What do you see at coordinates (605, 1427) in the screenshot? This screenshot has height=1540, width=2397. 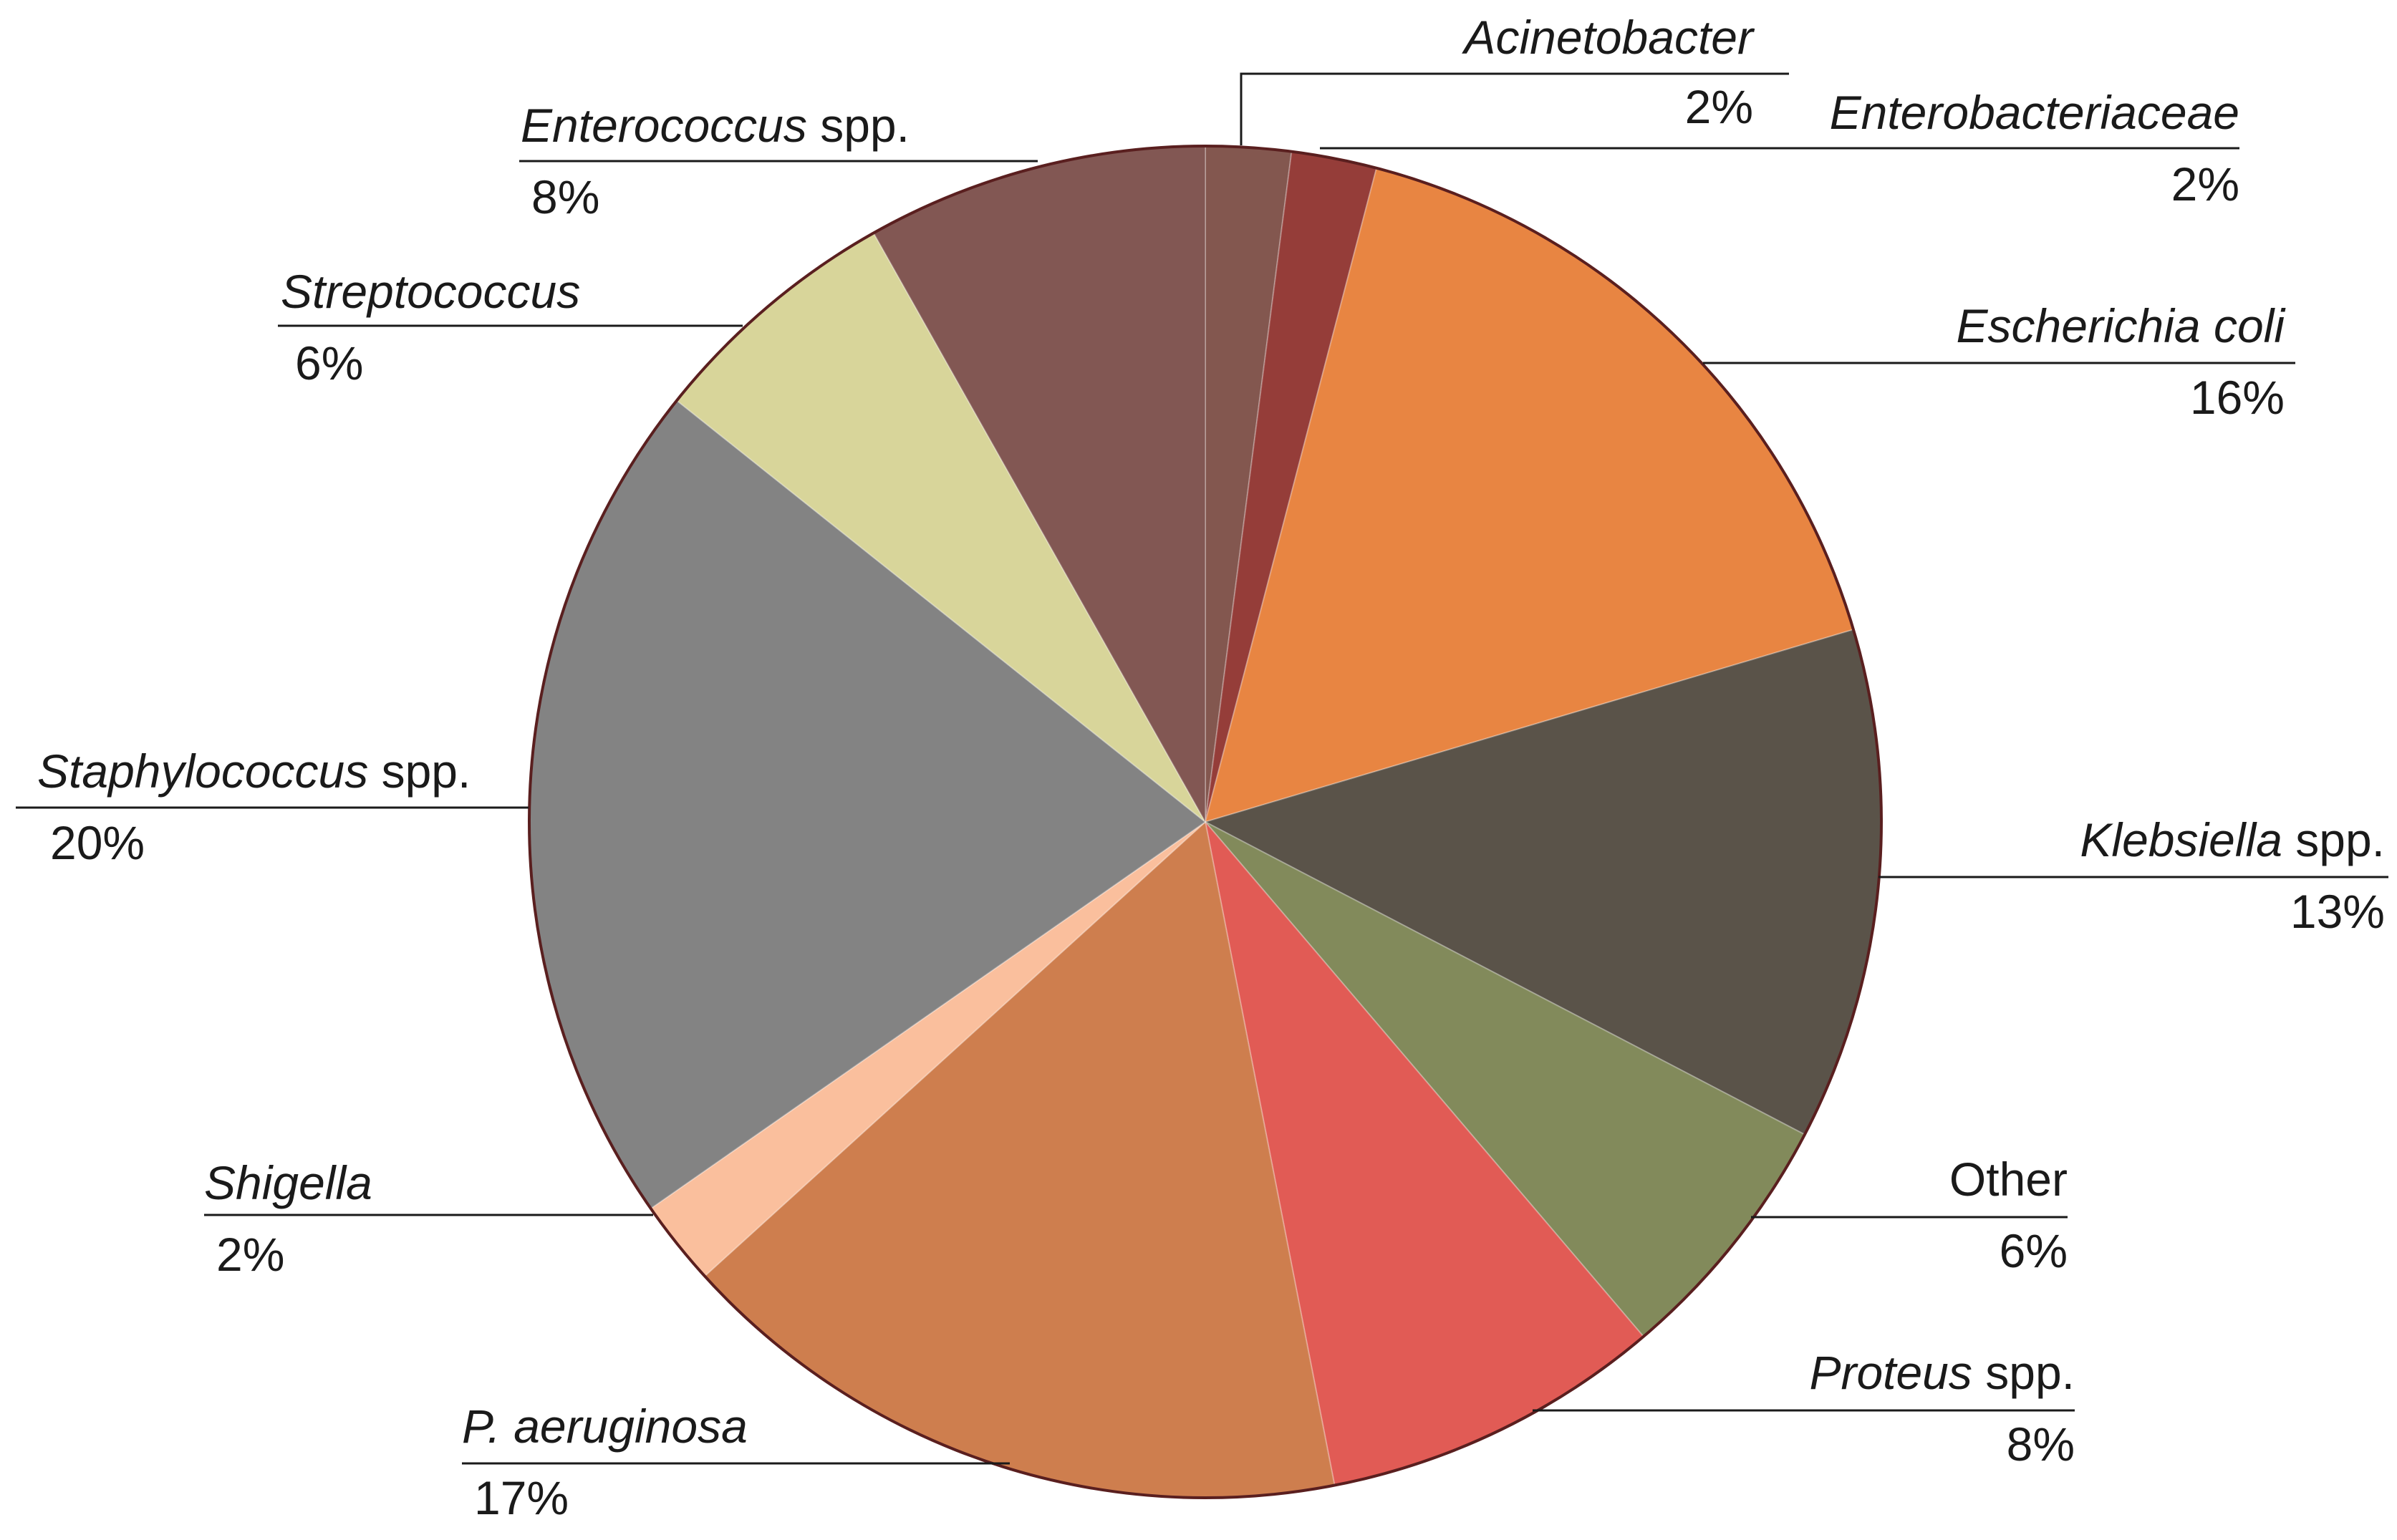 I see `slice-label-p-aeruginosa: P. aeruginosa` at bounding box center [605, 1427].